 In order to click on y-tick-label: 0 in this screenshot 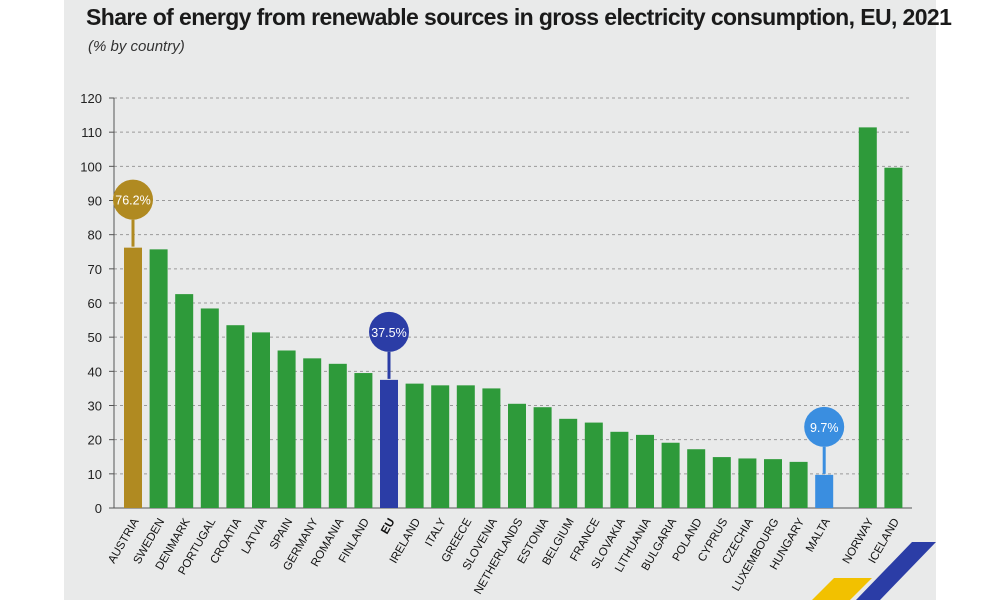, I will do `click(98, 508)`.